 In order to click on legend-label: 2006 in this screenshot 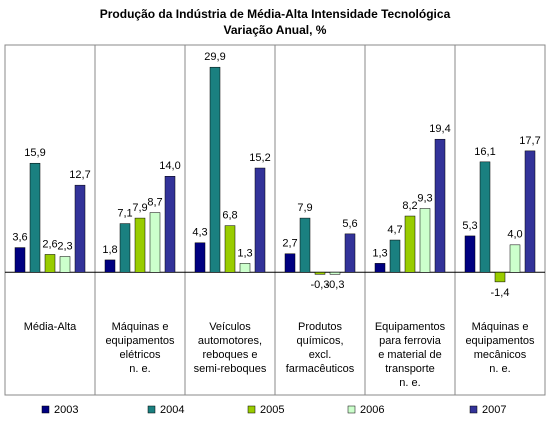, I will do `click(372, 410)`.